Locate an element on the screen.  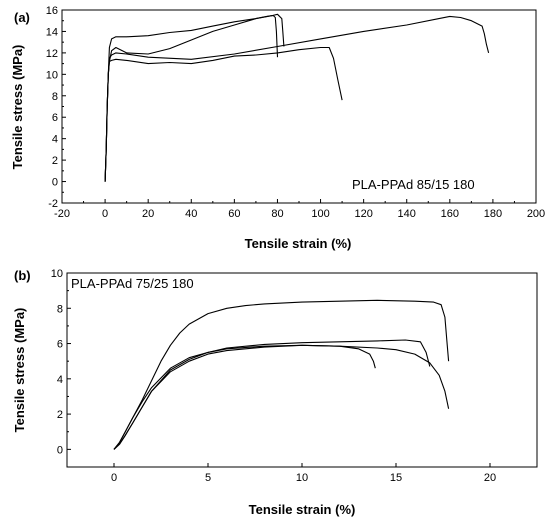
y-axis-label-a: Tensile stress (MPa) is located at coordinates (17, 107).